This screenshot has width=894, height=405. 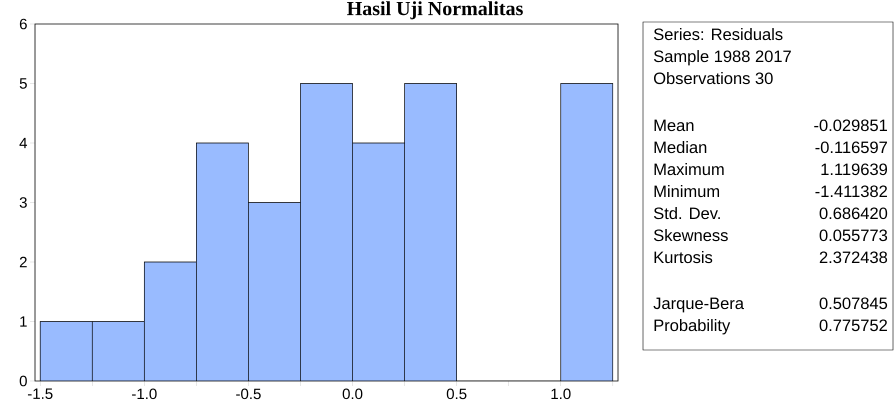 What do you see at coordinates (698, 305) in the screenshot?
I see `text: Jarque-Bera` at bounding box center [698, 305].